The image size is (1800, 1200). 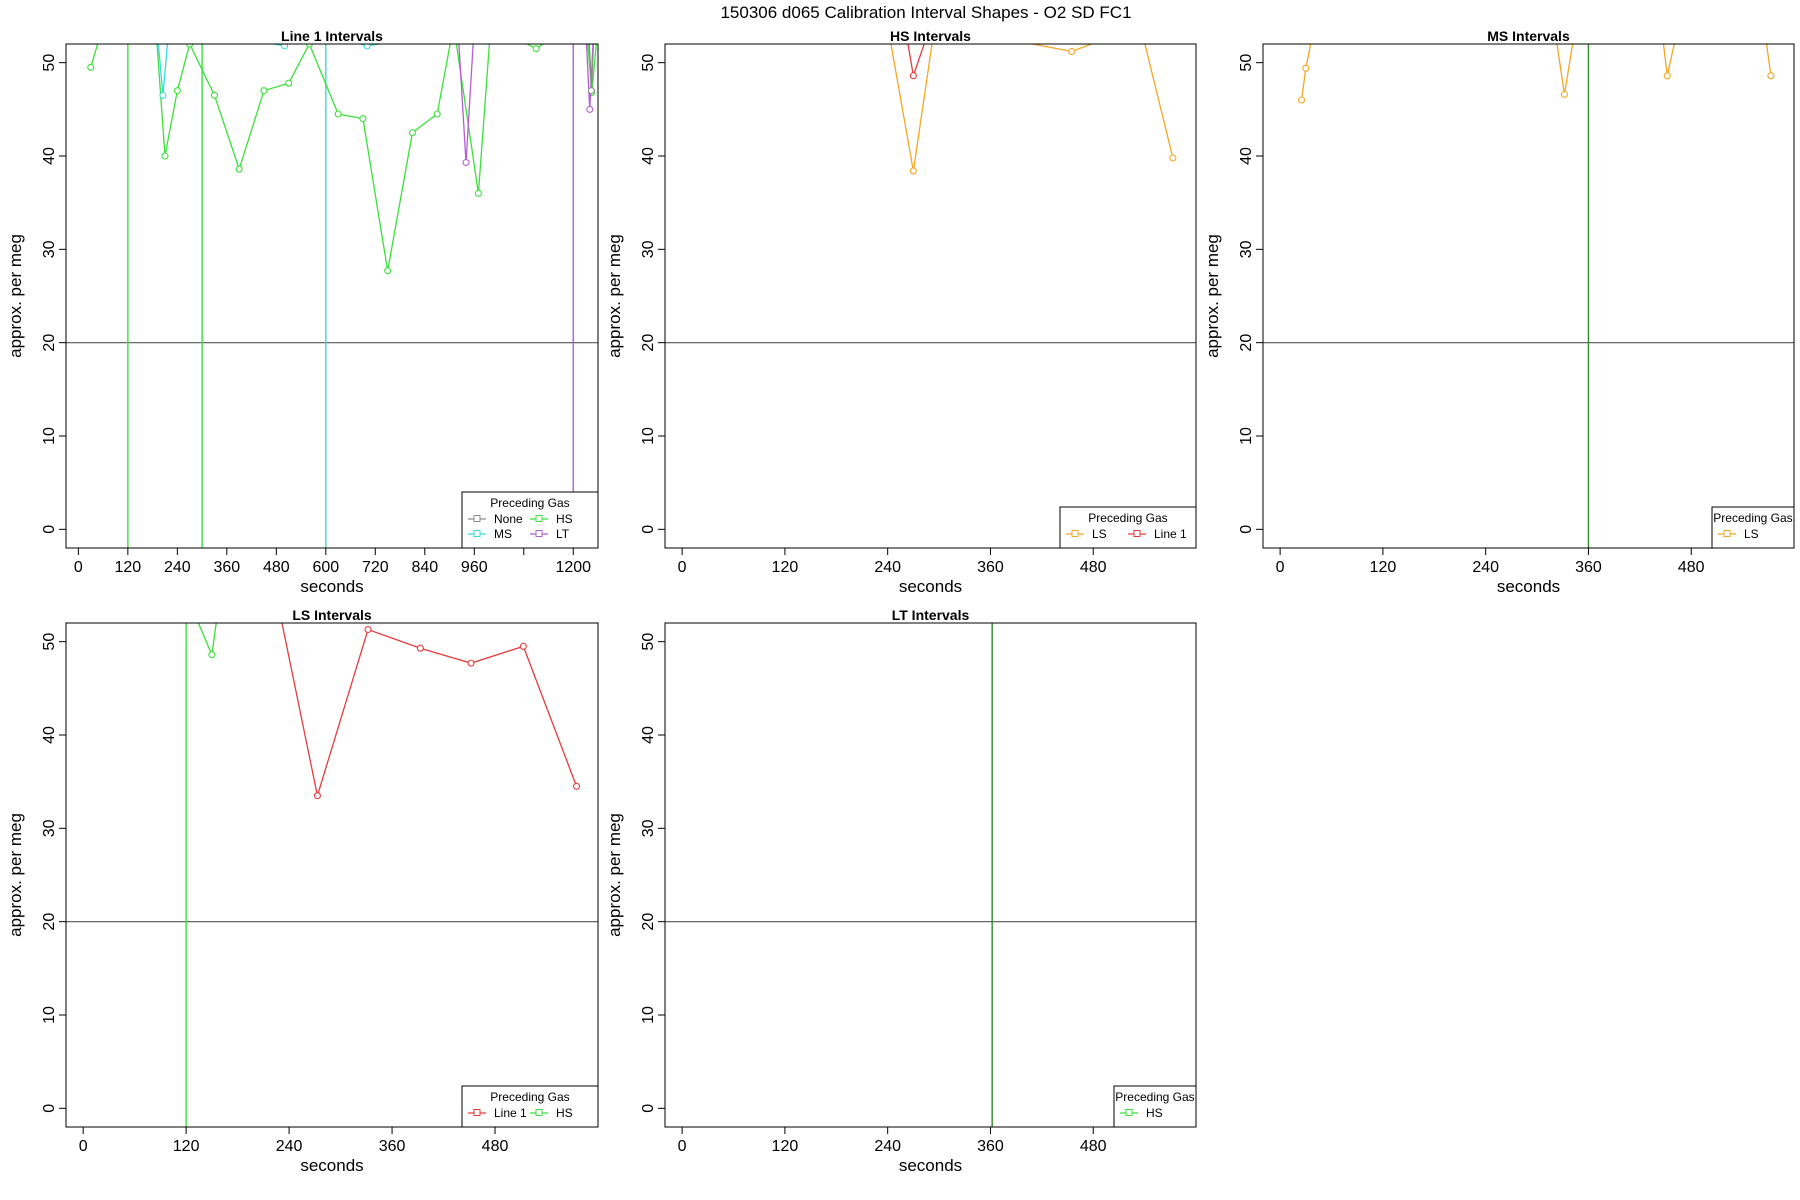 I want to click on series-line-ls, so click(x=1032, y=108).